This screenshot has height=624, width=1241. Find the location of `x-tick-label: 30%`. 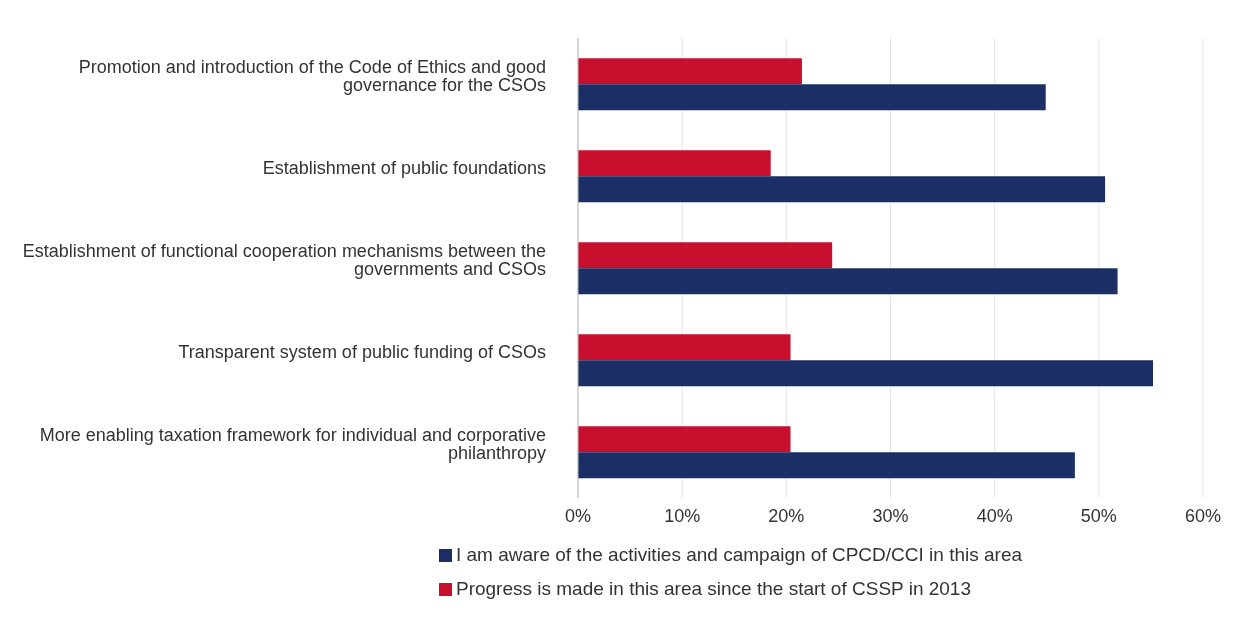

x-tick-label: 30% is located at coordinates (890, 516).